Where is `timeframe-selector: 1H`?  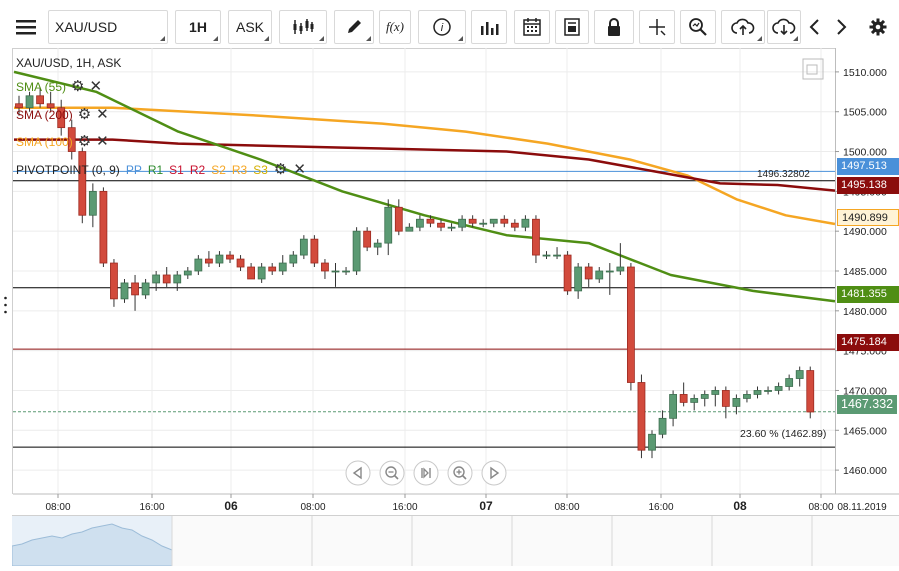 timeframe-selector: 1H is located at coordinates (198, 27).